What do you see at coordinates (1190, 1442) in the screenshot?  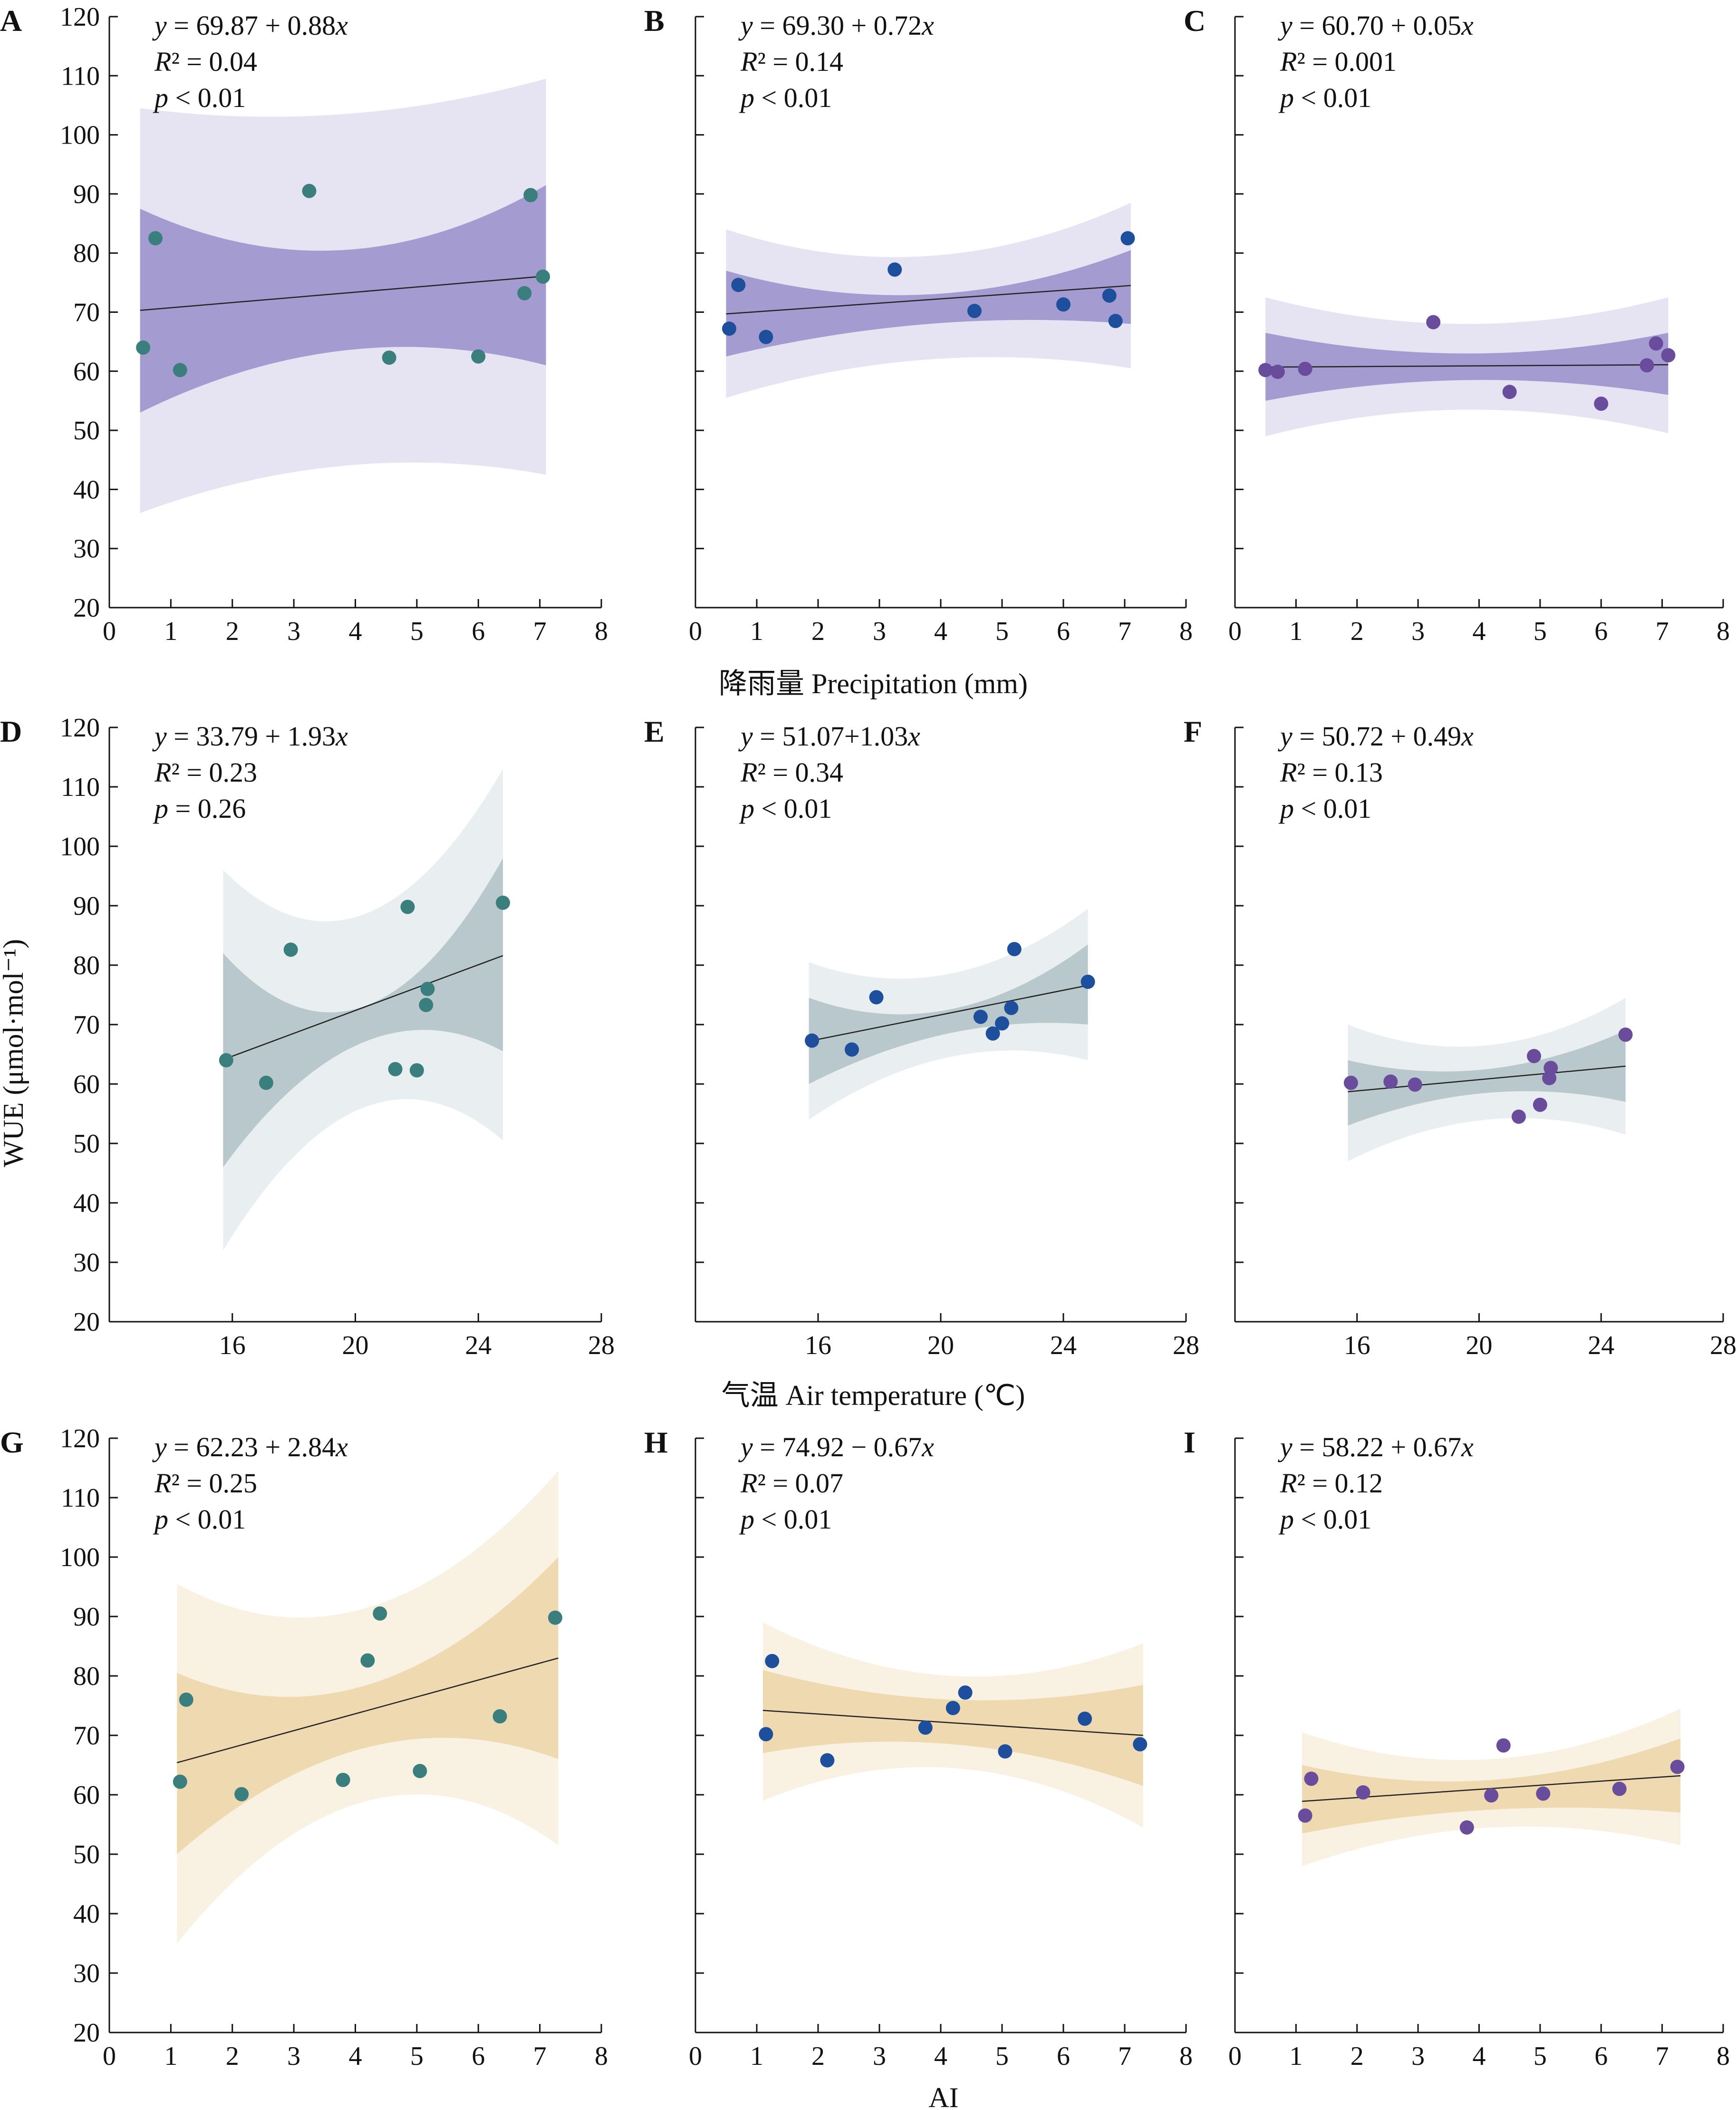 I see `panel-label: I` at bounding box center [1190, 1442].